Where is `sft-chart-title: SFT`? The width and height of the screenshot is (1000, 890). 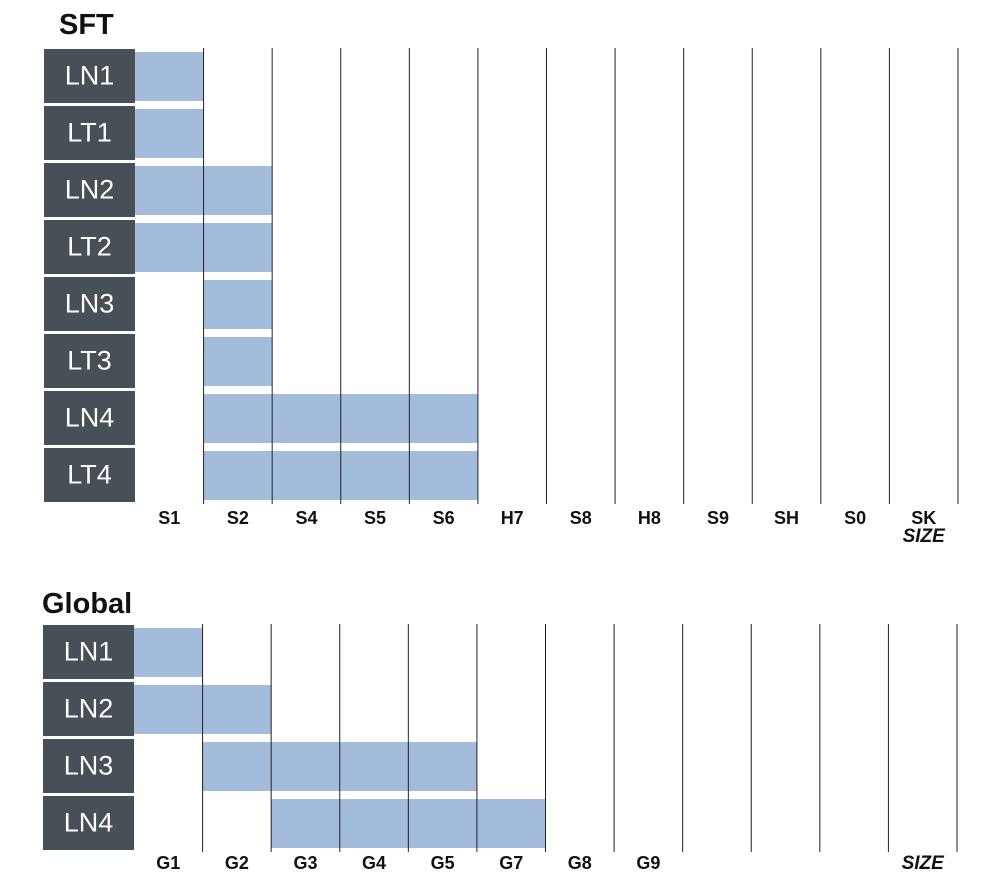
sft-chart-title: SFT is located at coordinates (86, 25).